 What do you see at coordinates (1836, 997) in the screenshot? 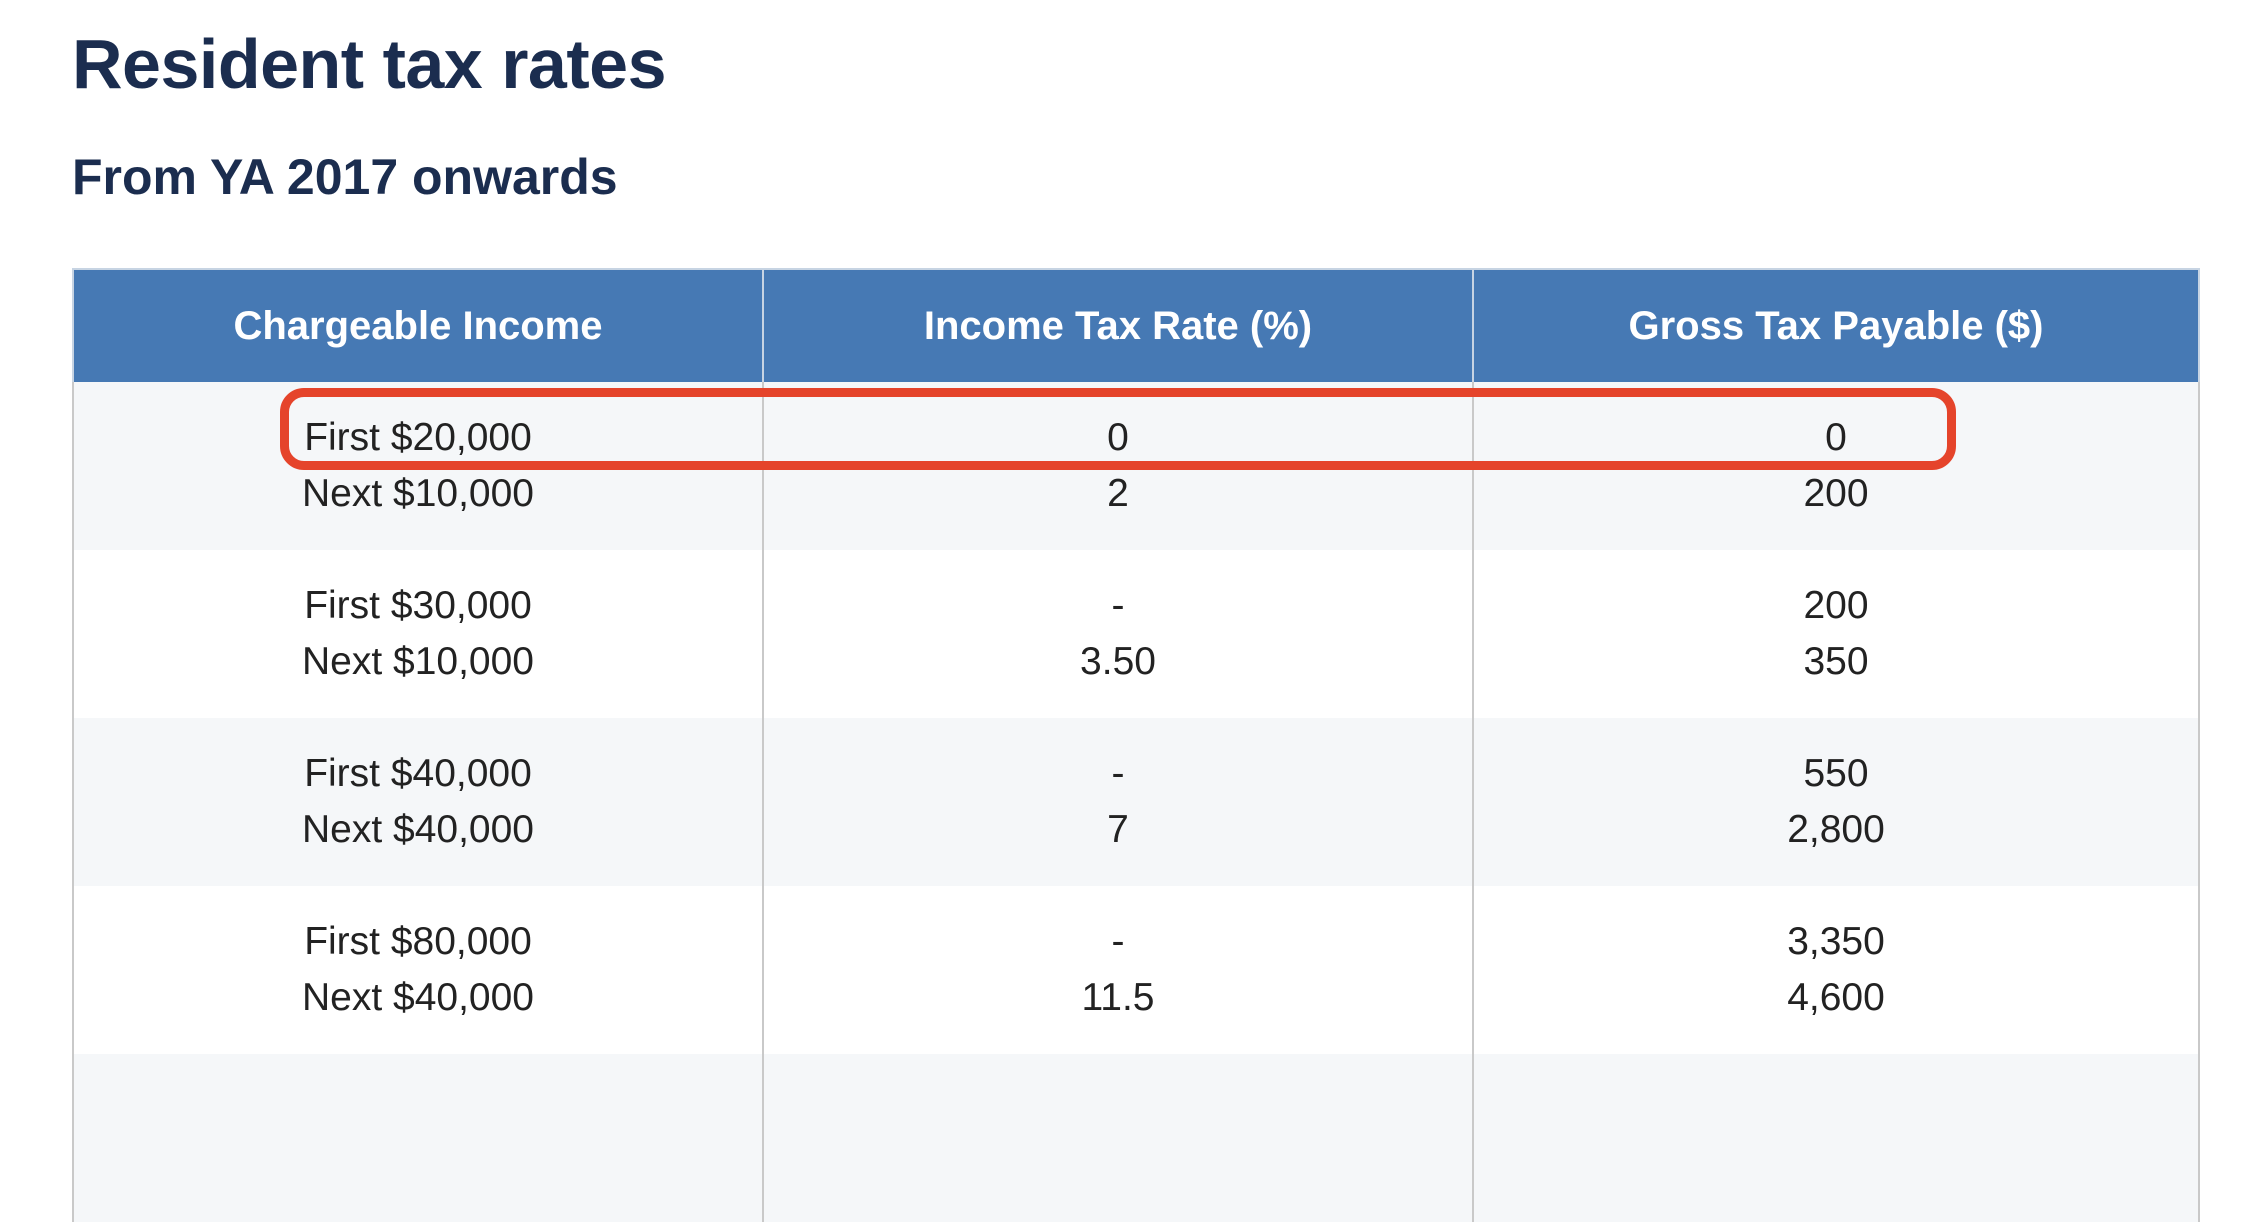
I see `payable-line: 4,600` at bounding box center [1836, 997].